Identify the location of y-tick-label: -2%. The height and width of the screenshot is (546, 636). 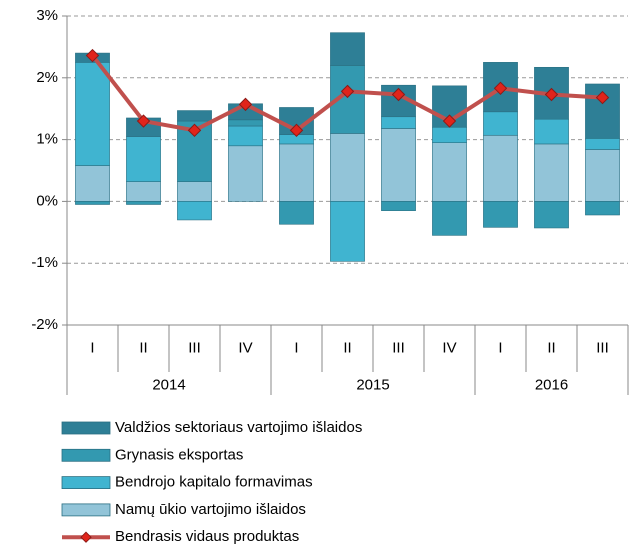
(44, 324).